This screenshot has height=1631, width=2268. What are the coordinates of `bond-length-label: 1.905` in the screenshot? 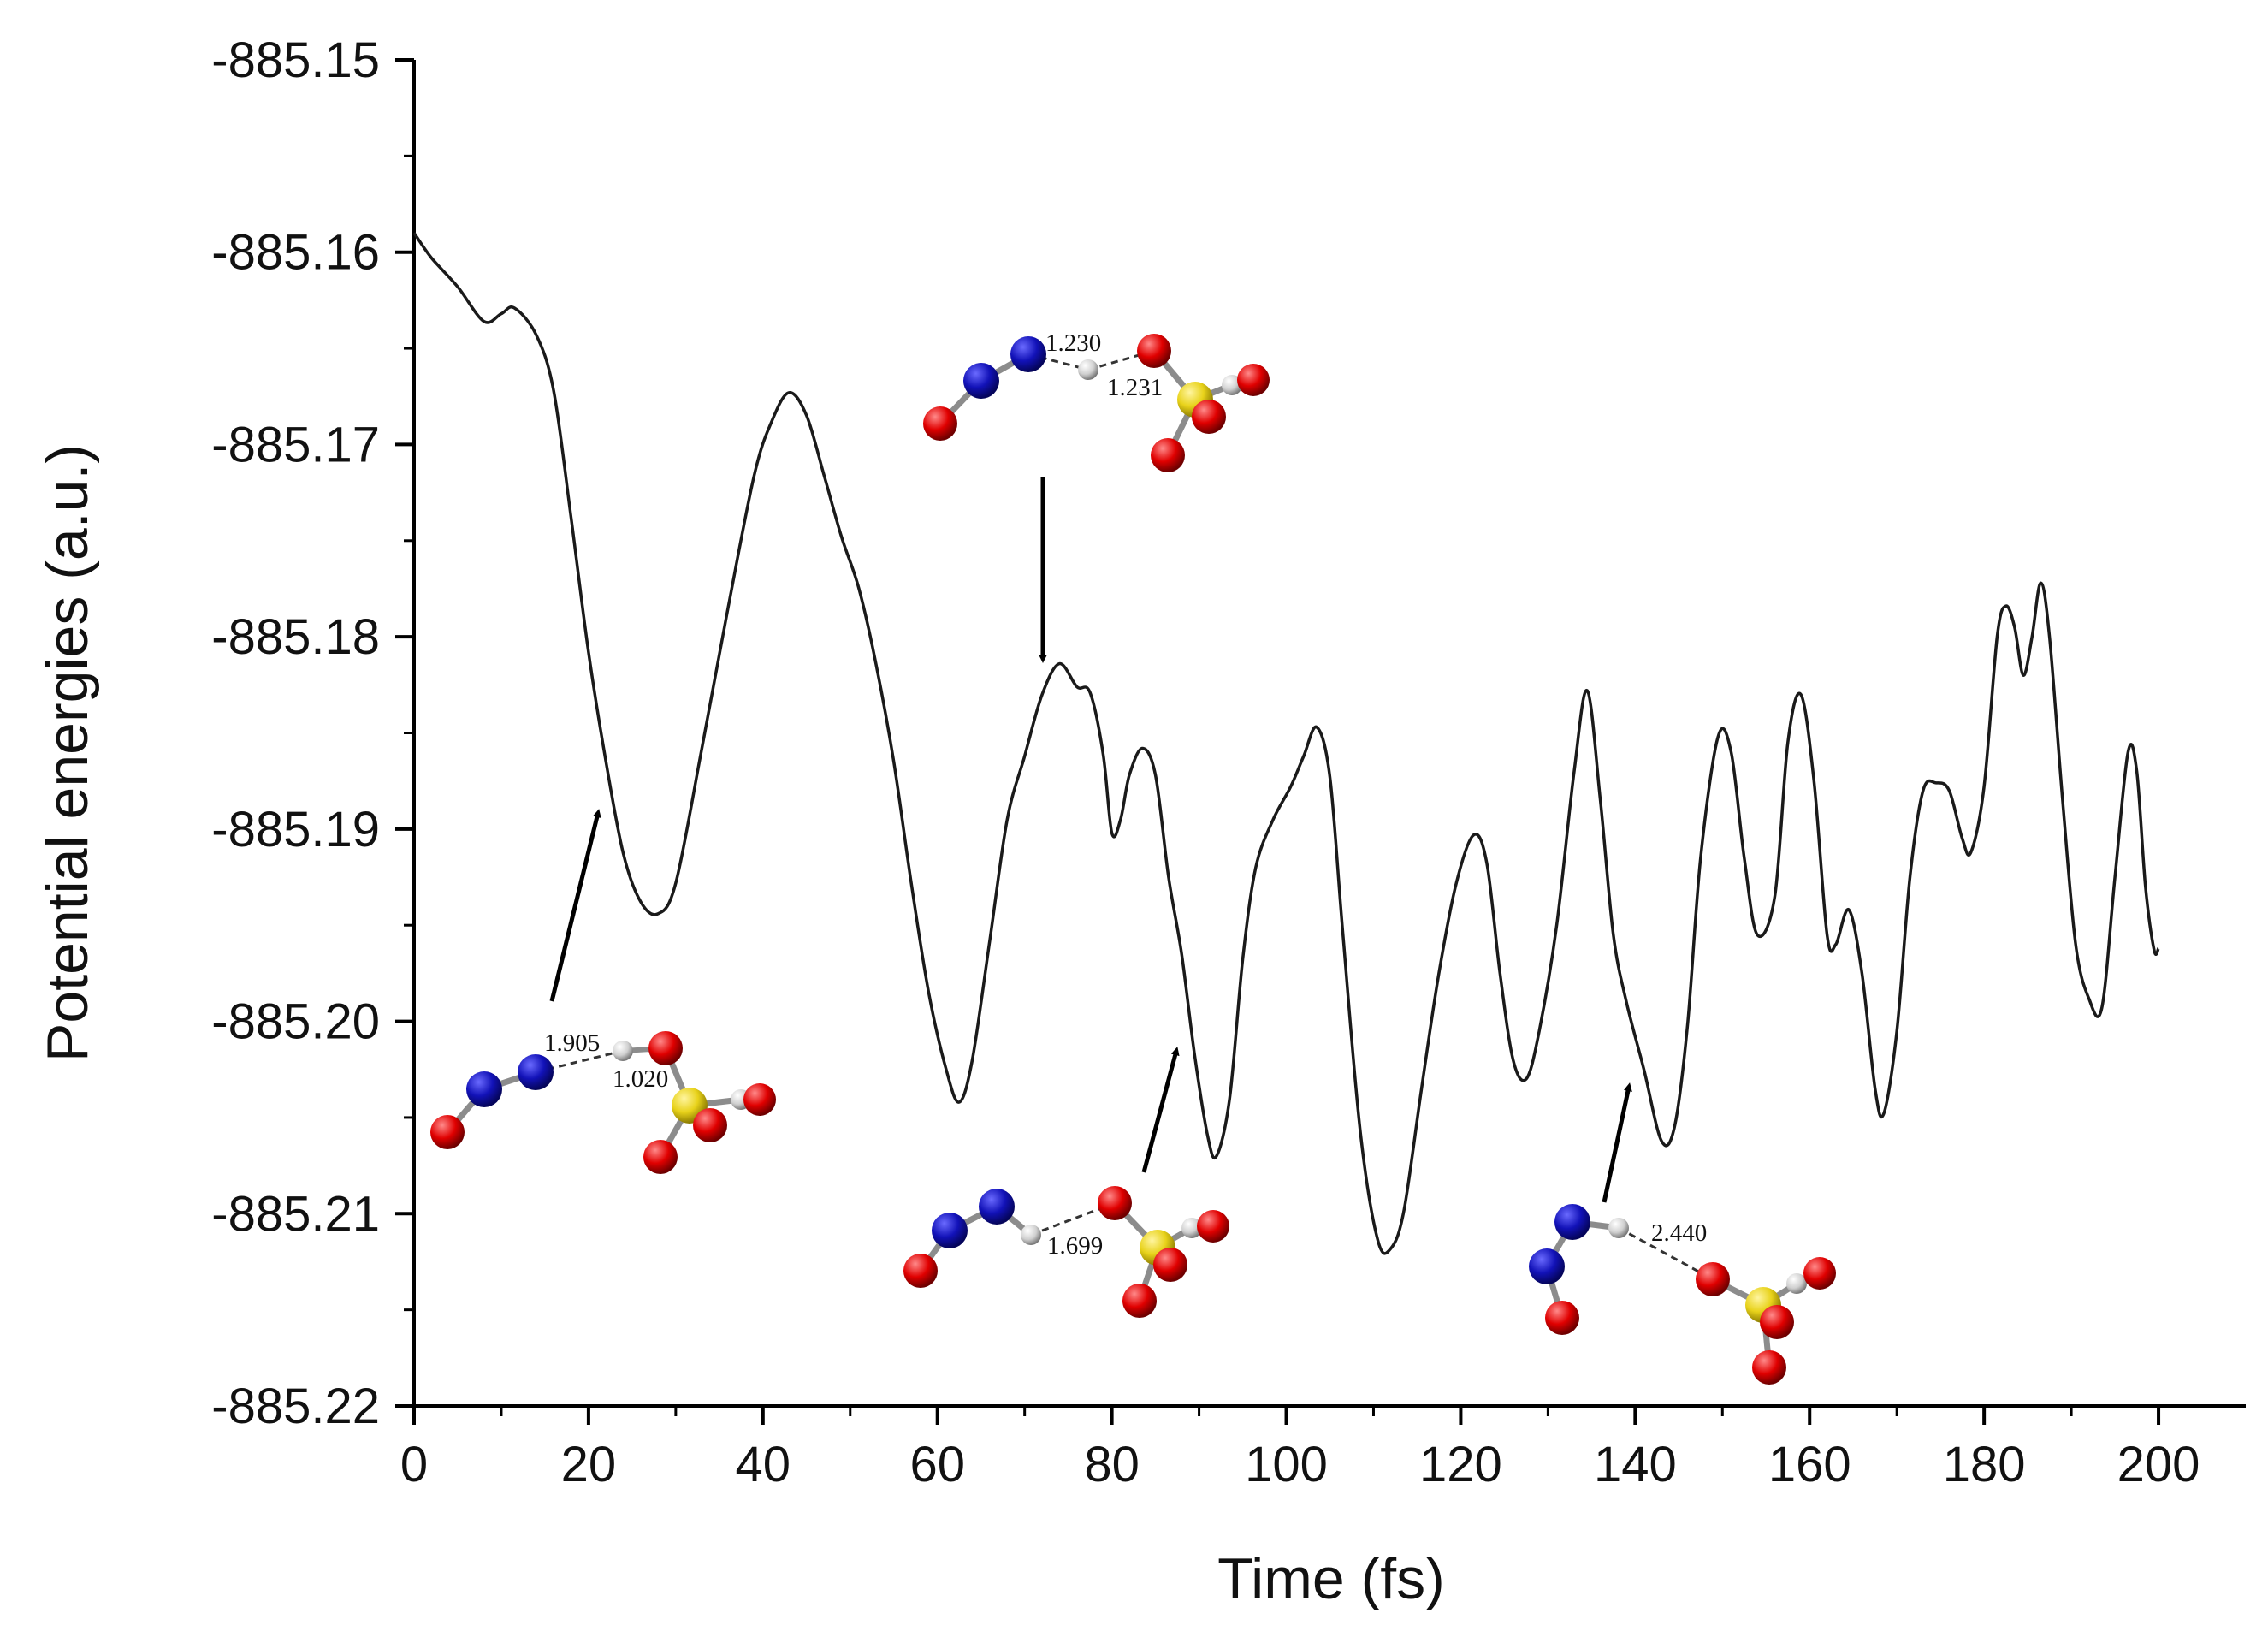 It's located at (572, 1043).